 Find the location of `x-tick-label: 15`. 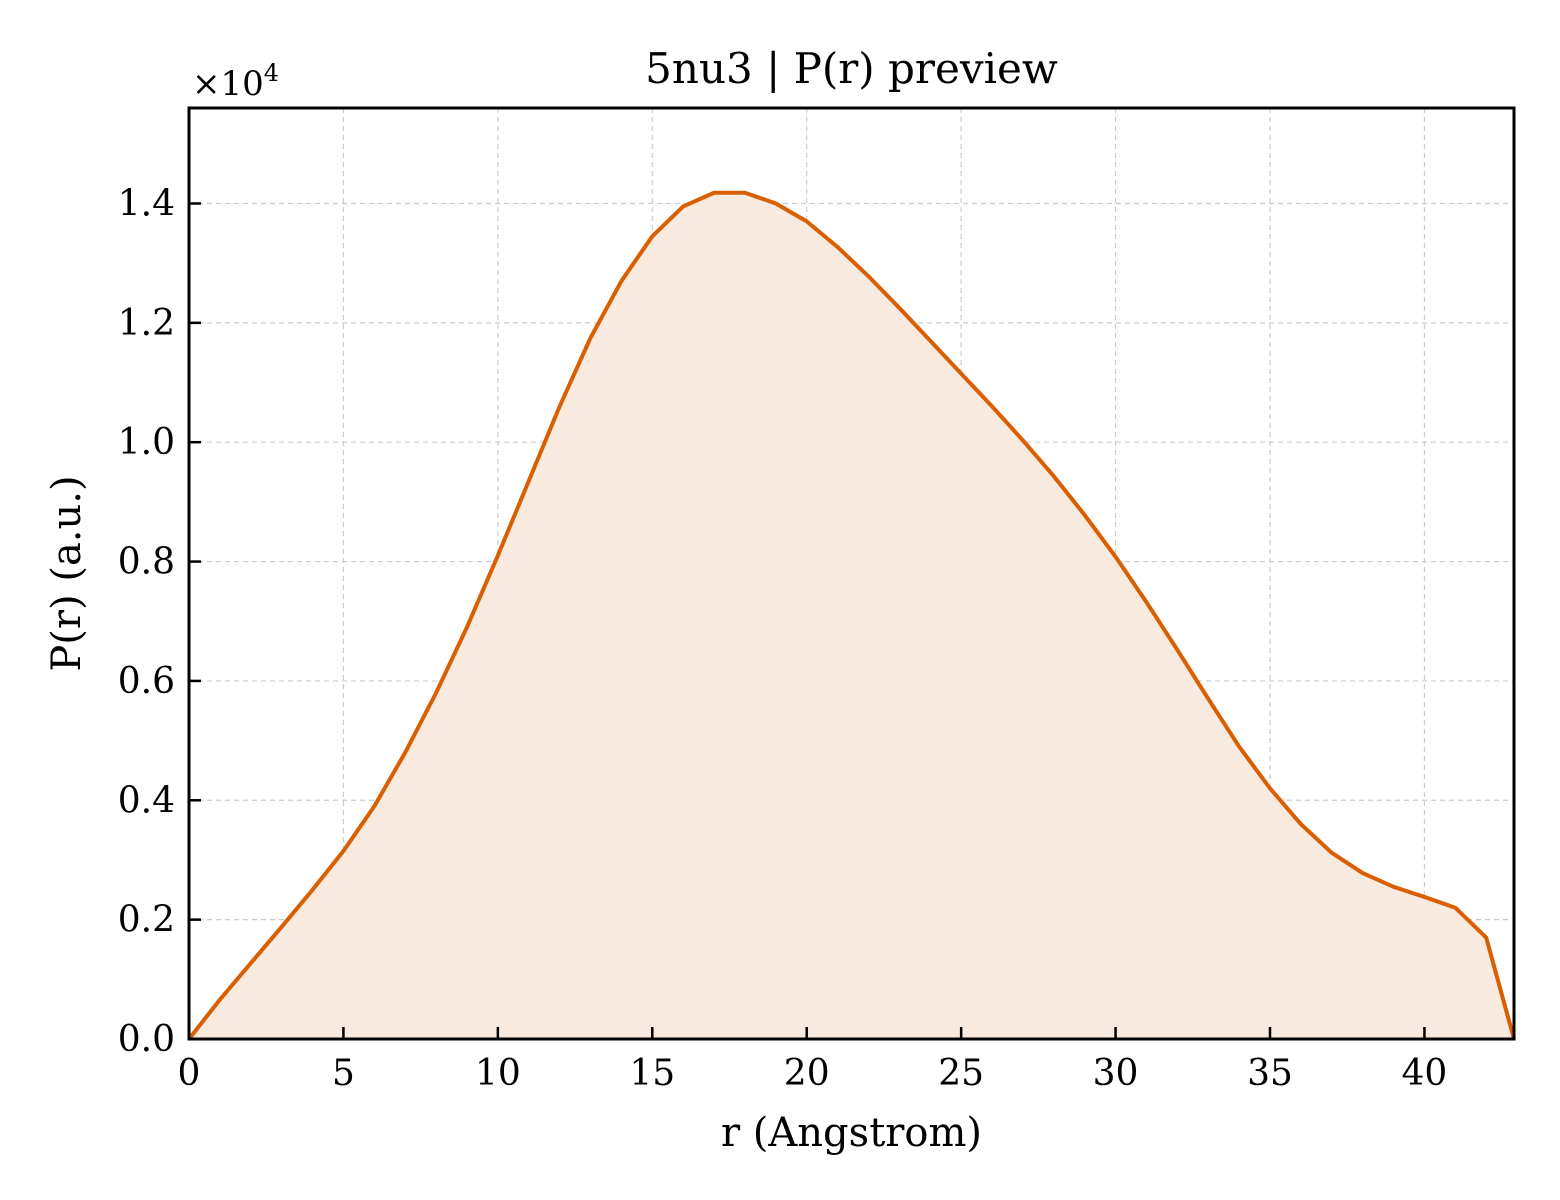

x-tick-label: 15 is located at coordinates (652, 1073).